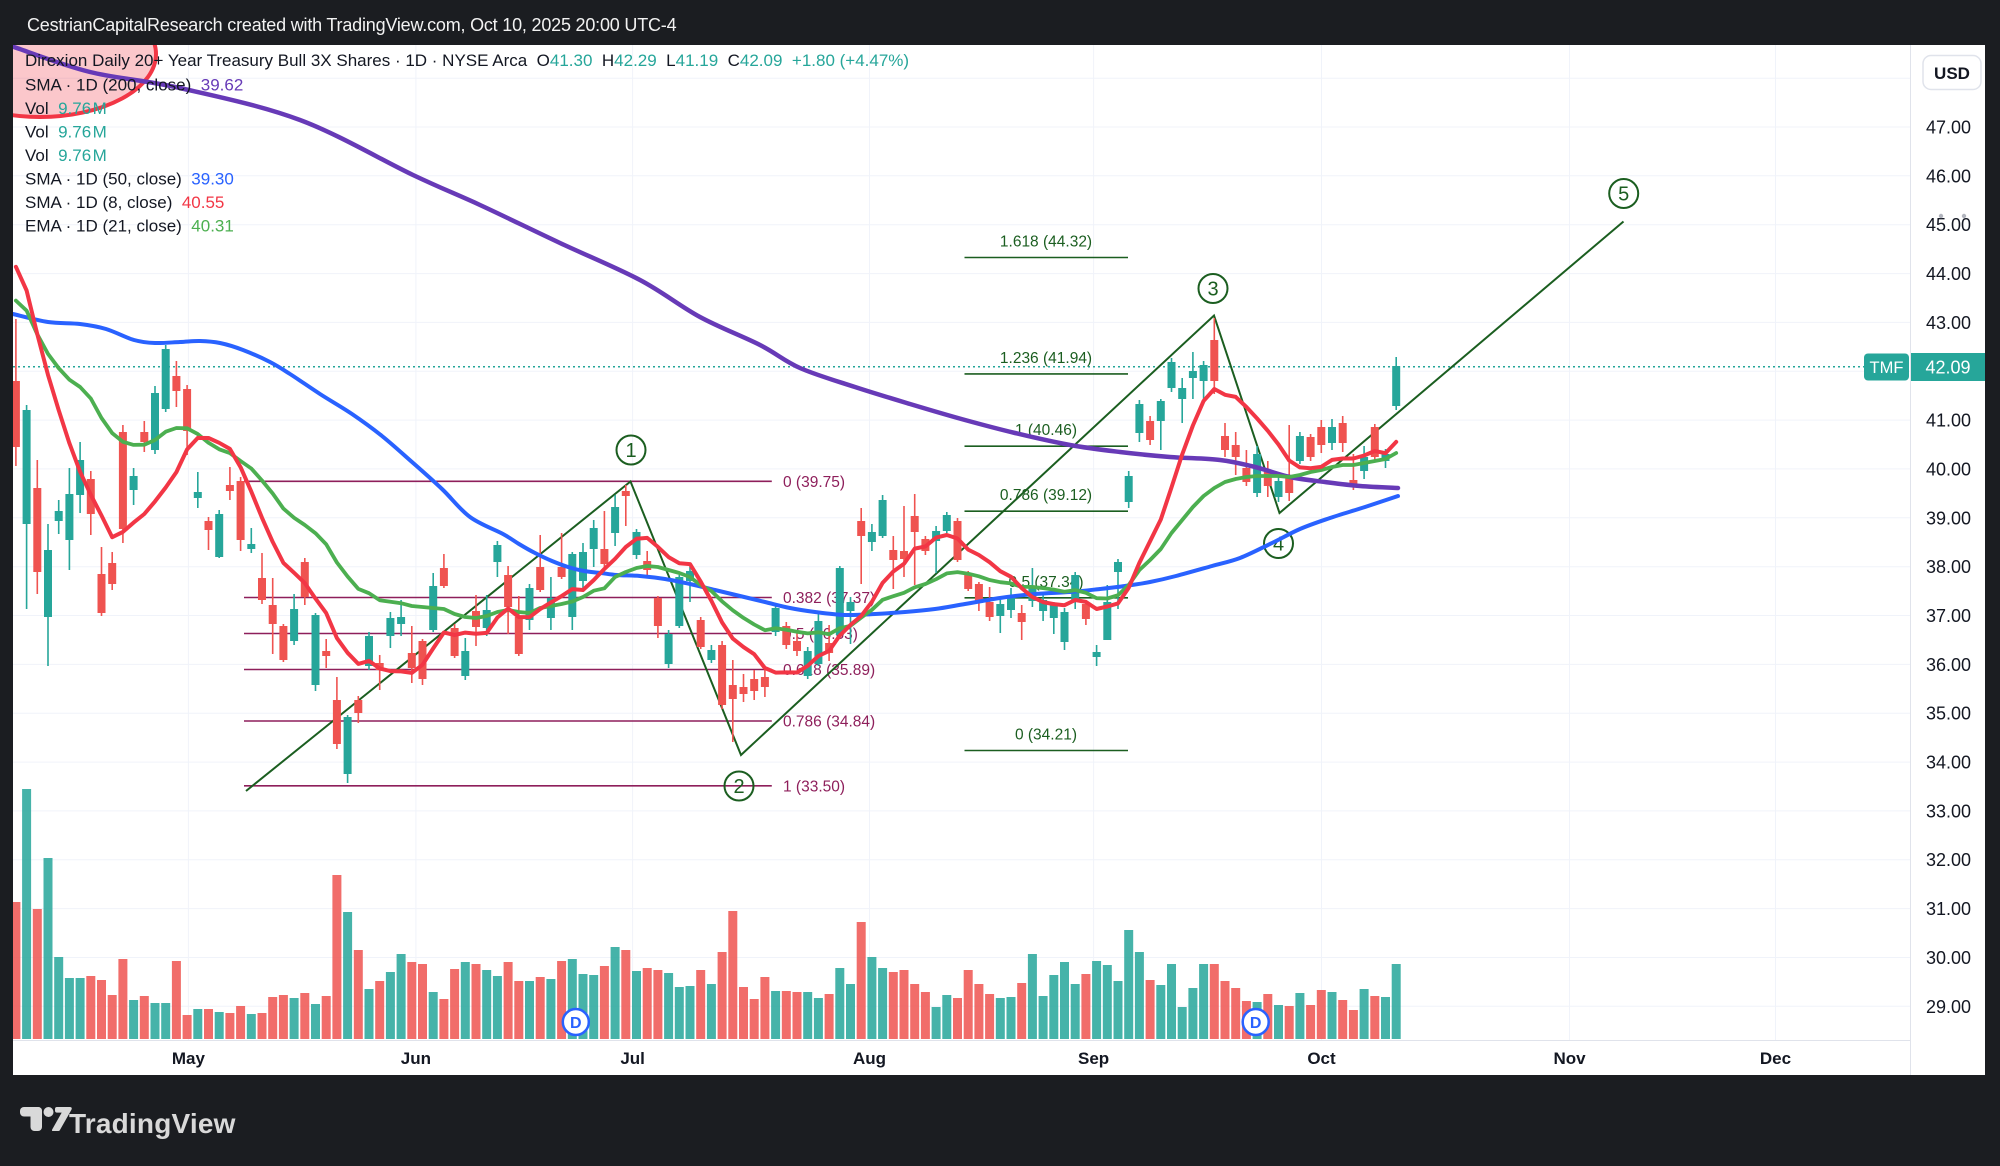  What do you see at coordinates (1948, 958) in the screenshot?
I see `svg-text: 30.00` at bounding box center [1948, 958].